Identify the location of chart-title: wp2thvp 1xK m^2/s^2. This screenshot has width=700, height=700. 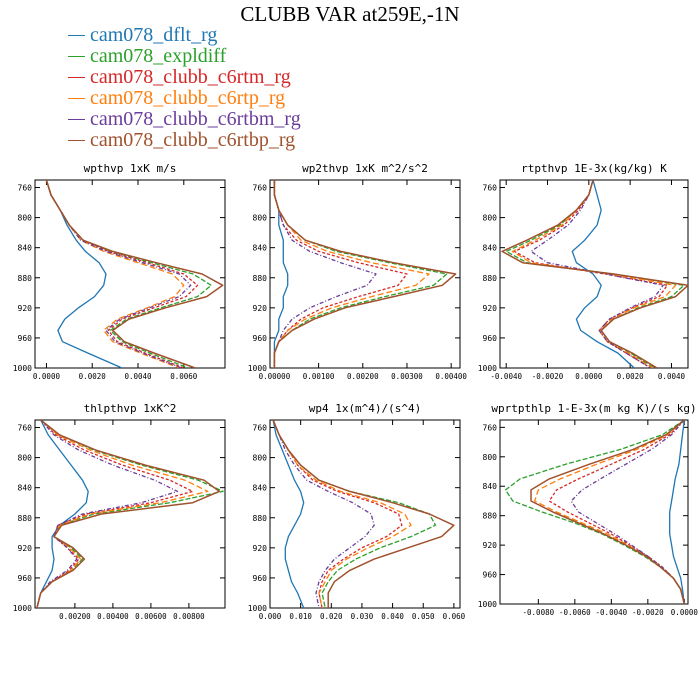
(365, 168).